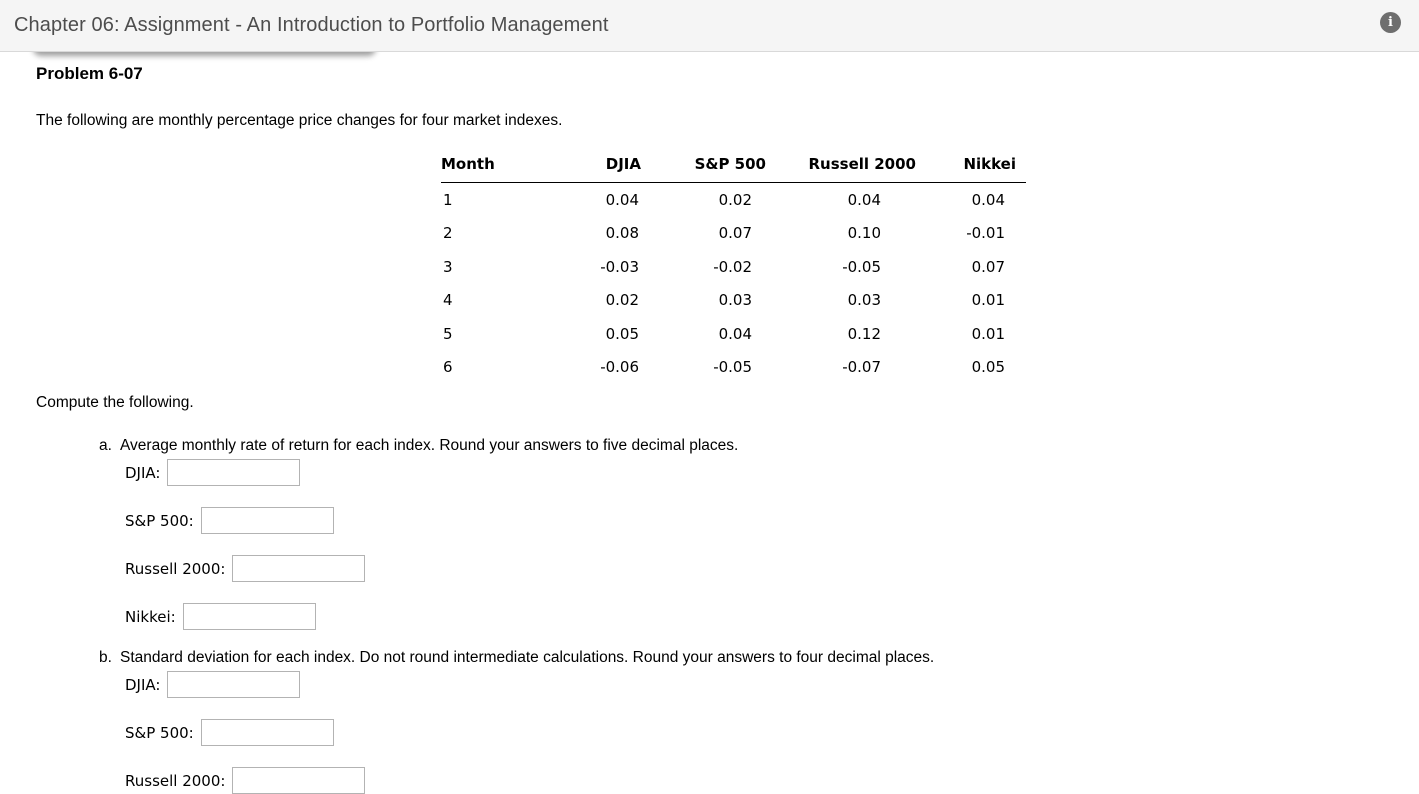 This screenshot has height=794, width=1419. What do you see at coordinates (772, 472) in the screenshot?
I see `answer-row-a-djia: DJIA:` at bounding box center [772, 472].